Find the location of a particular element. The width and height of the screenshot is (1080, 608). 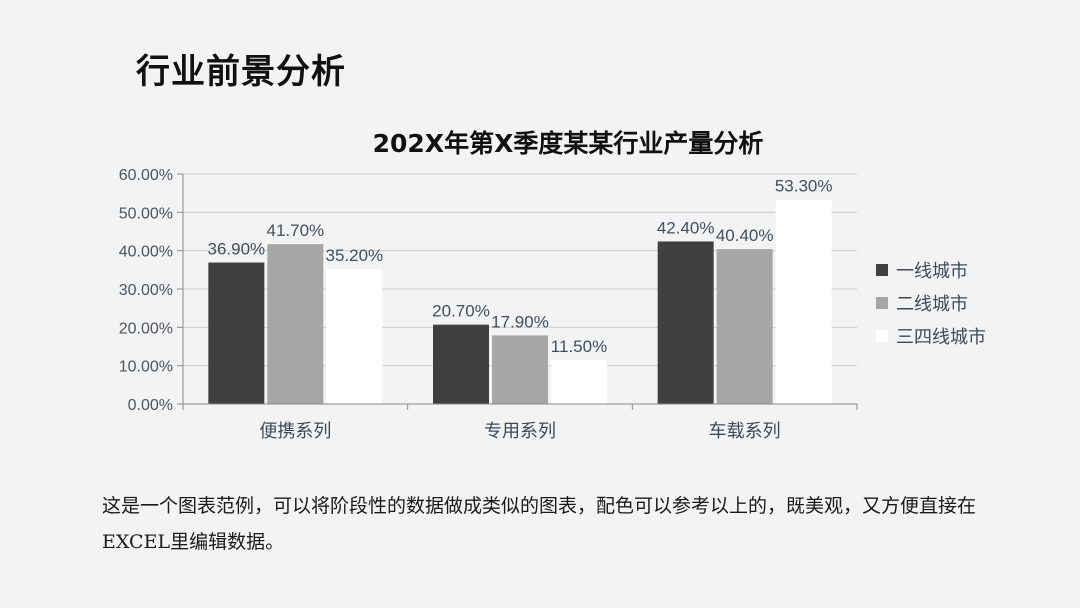

chart-title: 202X年第X季度某某行业产量分析 is located at coordinates (568, 143).